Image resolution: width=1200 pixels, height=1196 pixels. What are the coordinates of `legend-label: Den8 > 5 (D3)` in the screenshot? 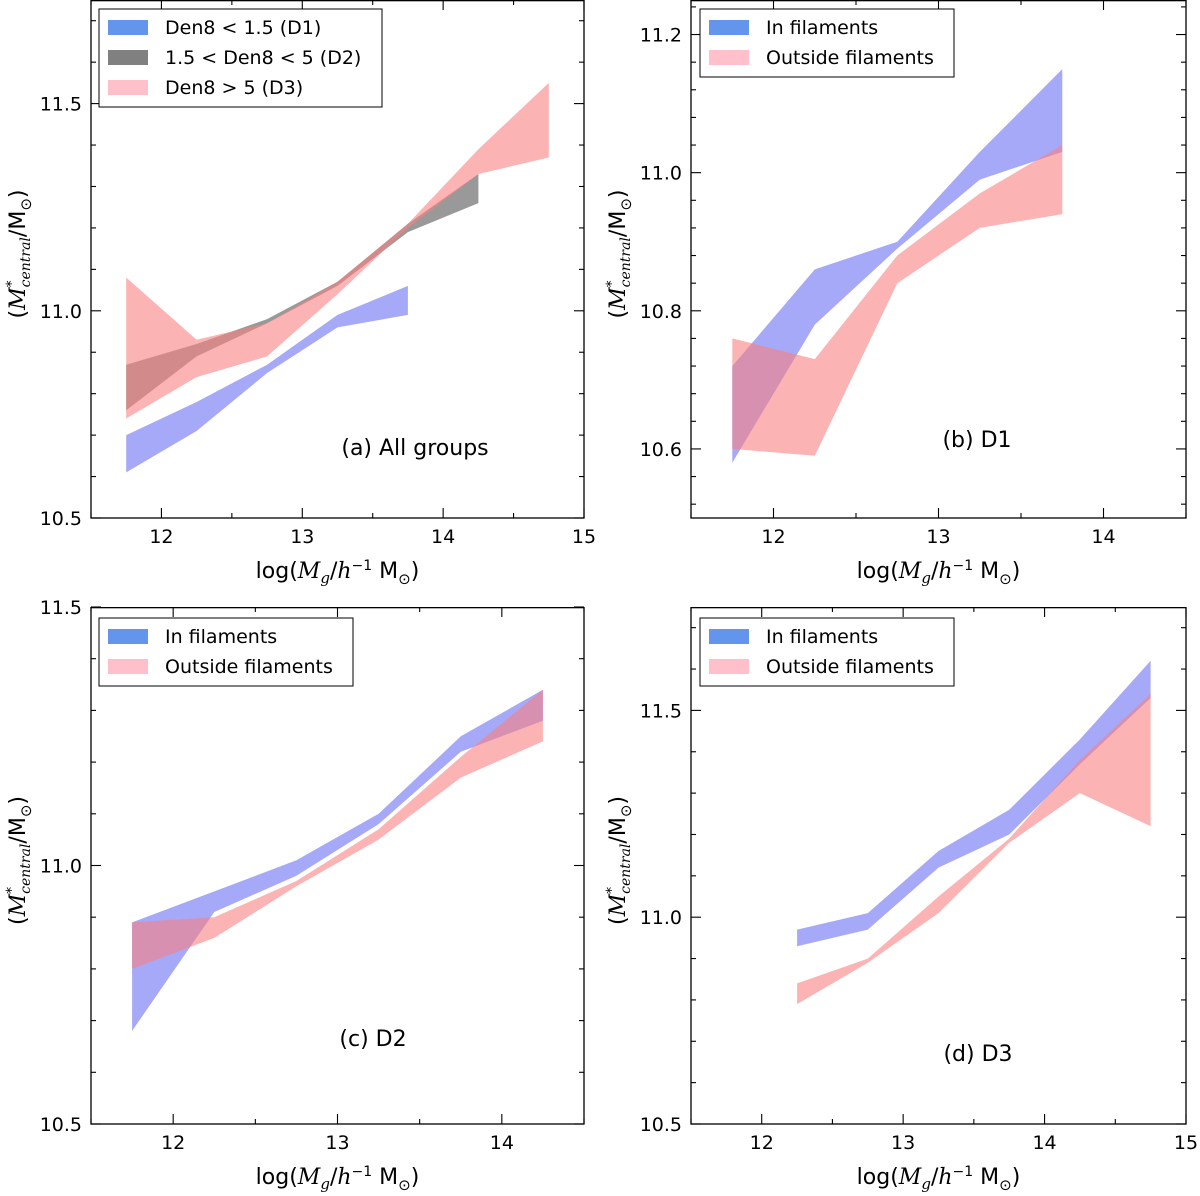 It's located at (234, 88).